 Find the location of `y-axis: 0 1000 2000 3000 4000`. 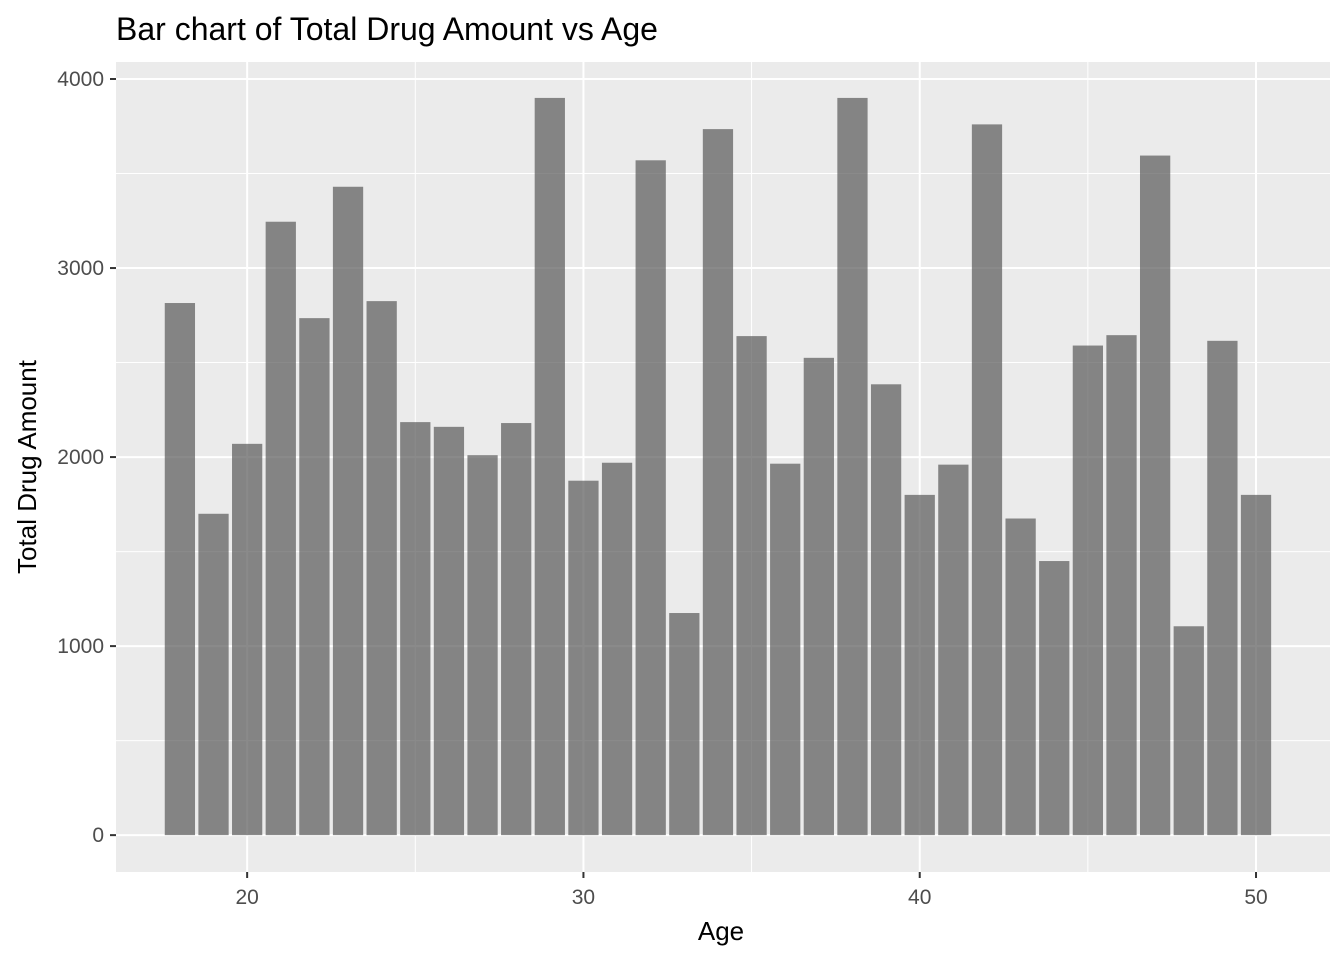

y-axis: 0 1000 2000 3000 4000 is located at coordinates (86, 457).